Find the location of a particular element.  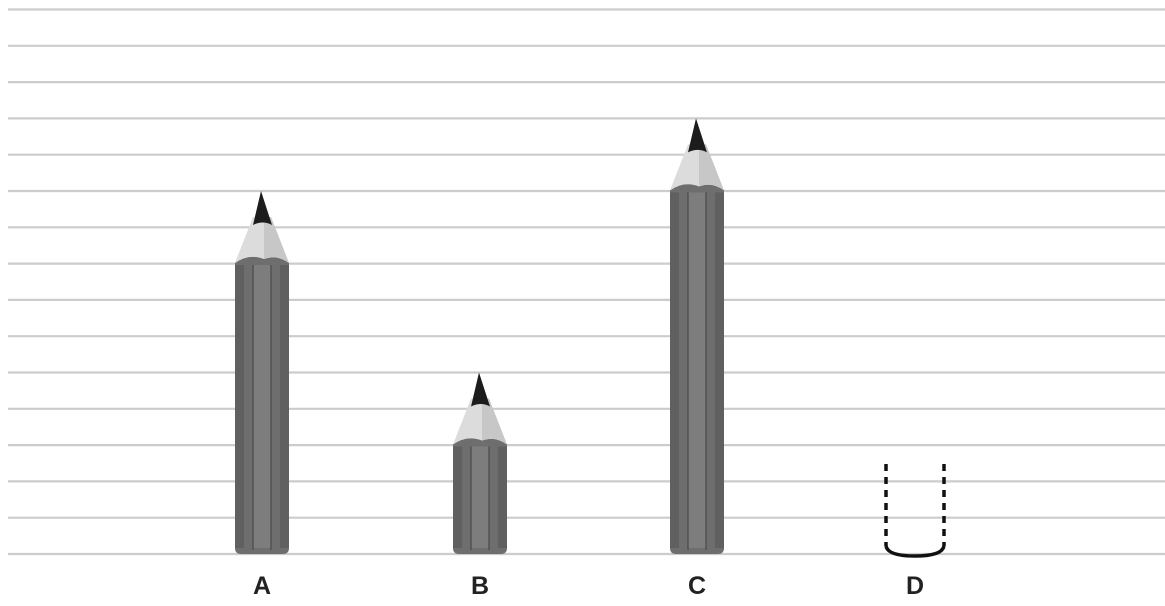

pencil-c is located at coordinates (697, 336).